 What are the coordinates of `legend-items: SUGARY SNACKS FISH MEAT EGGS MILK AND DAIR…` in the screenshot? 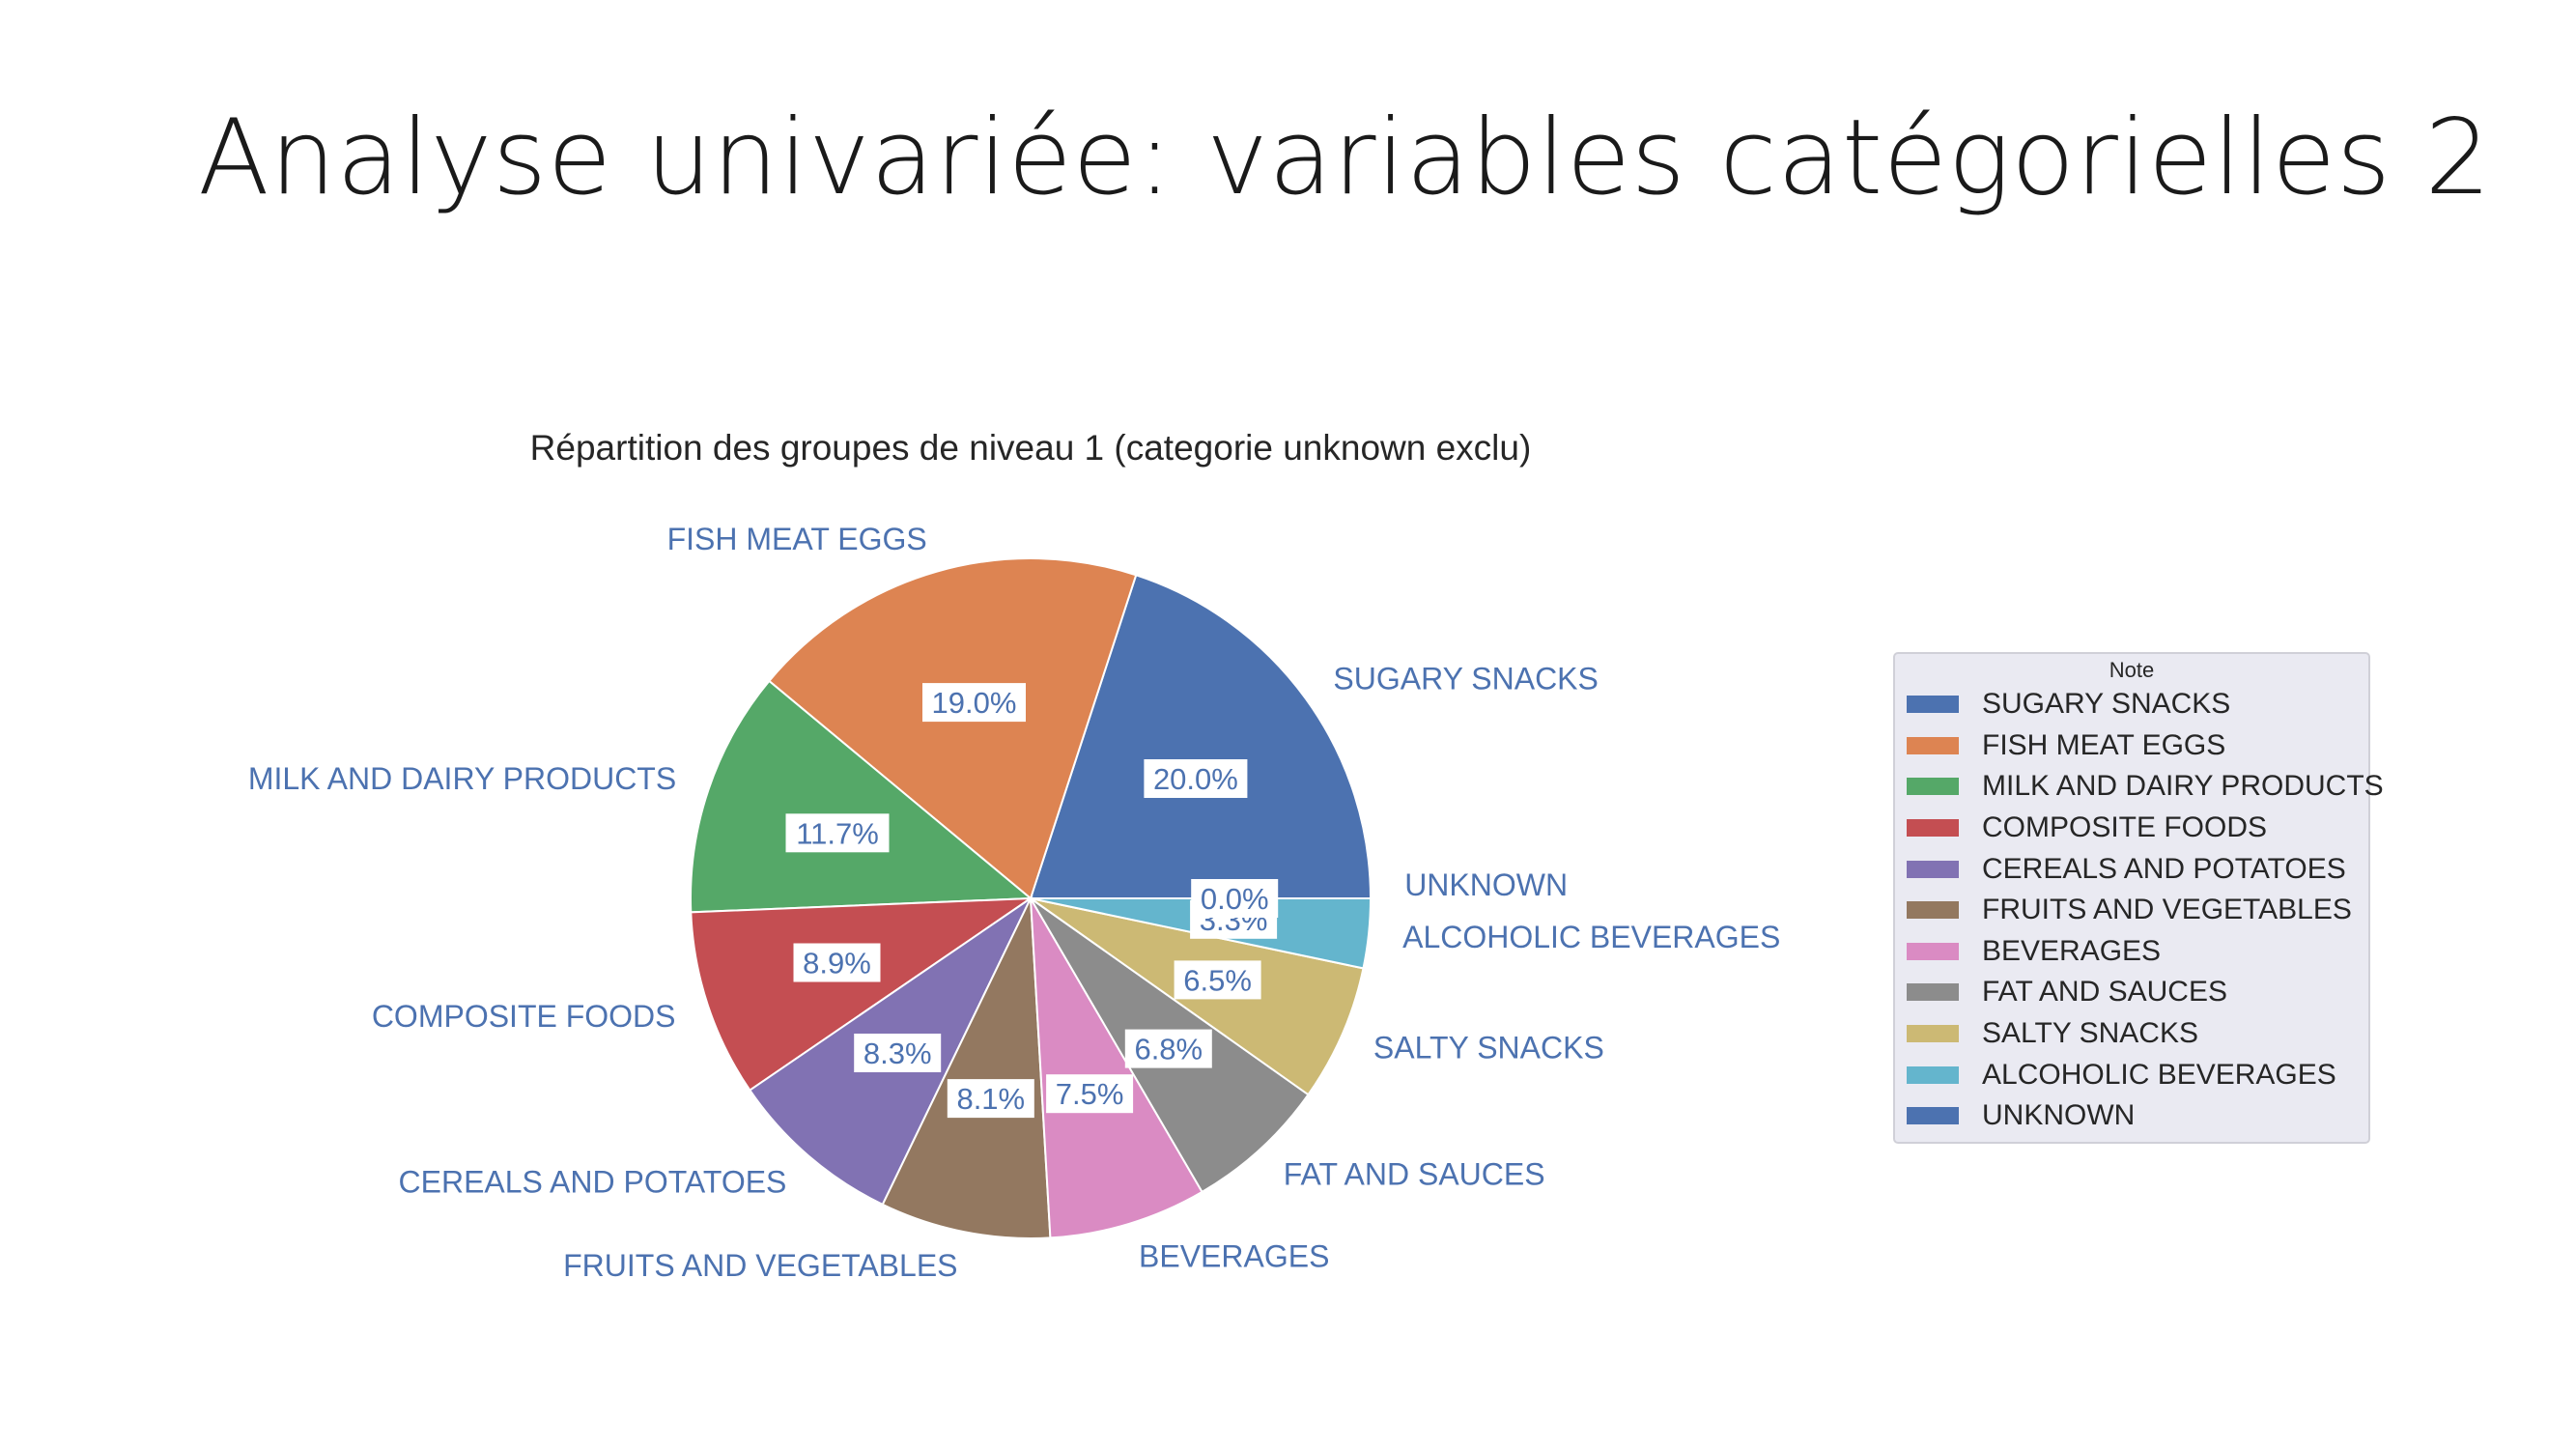 It's located at (2139, 910).